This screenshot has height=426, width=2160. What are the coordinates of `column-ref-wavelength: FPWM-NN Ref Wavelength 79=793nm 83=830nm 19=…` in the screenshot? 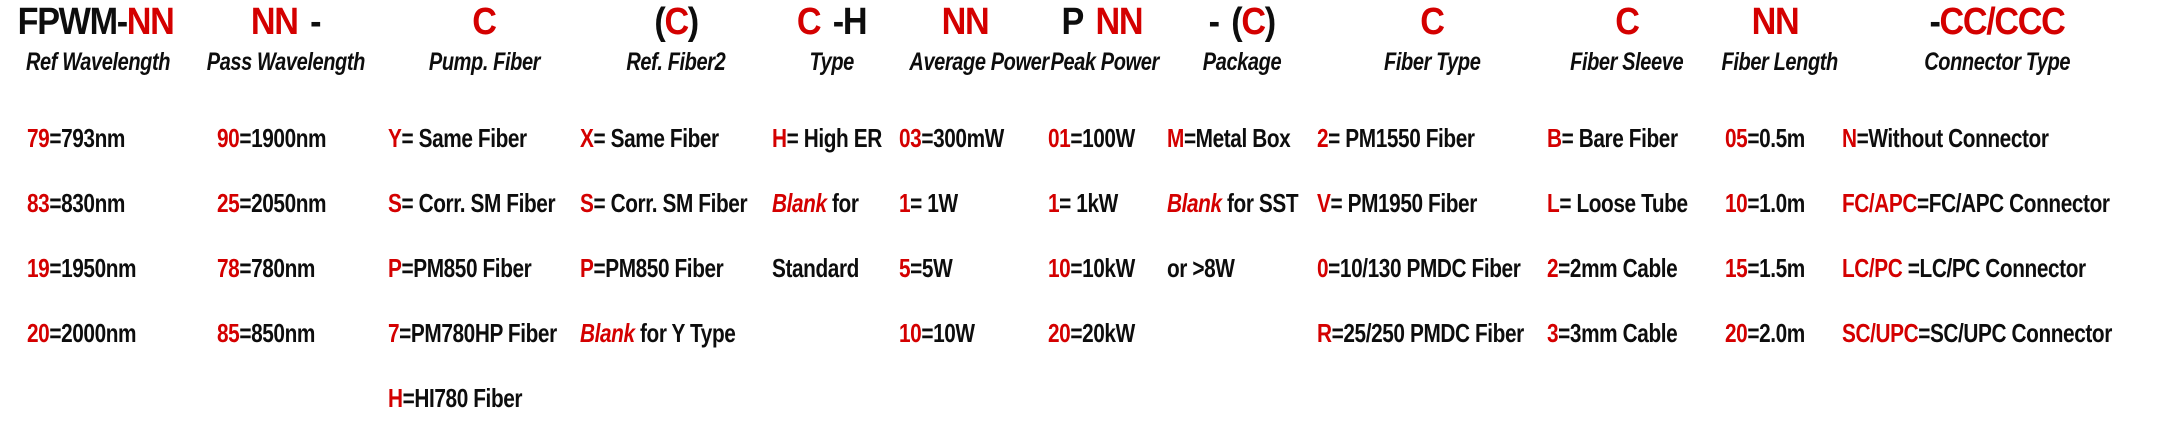 It's located at (95, 192).